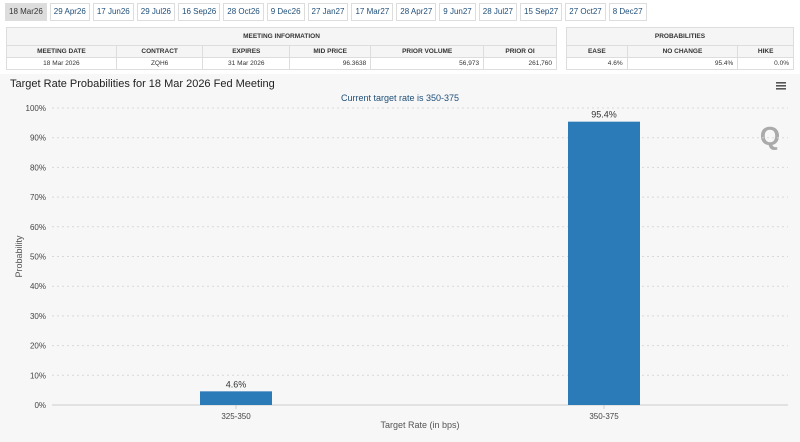  What do you see at coordinates (457, 12) in the screenshot?
I see `tab-9jun27: 9 Jun27` at bounding box center [457, 12].